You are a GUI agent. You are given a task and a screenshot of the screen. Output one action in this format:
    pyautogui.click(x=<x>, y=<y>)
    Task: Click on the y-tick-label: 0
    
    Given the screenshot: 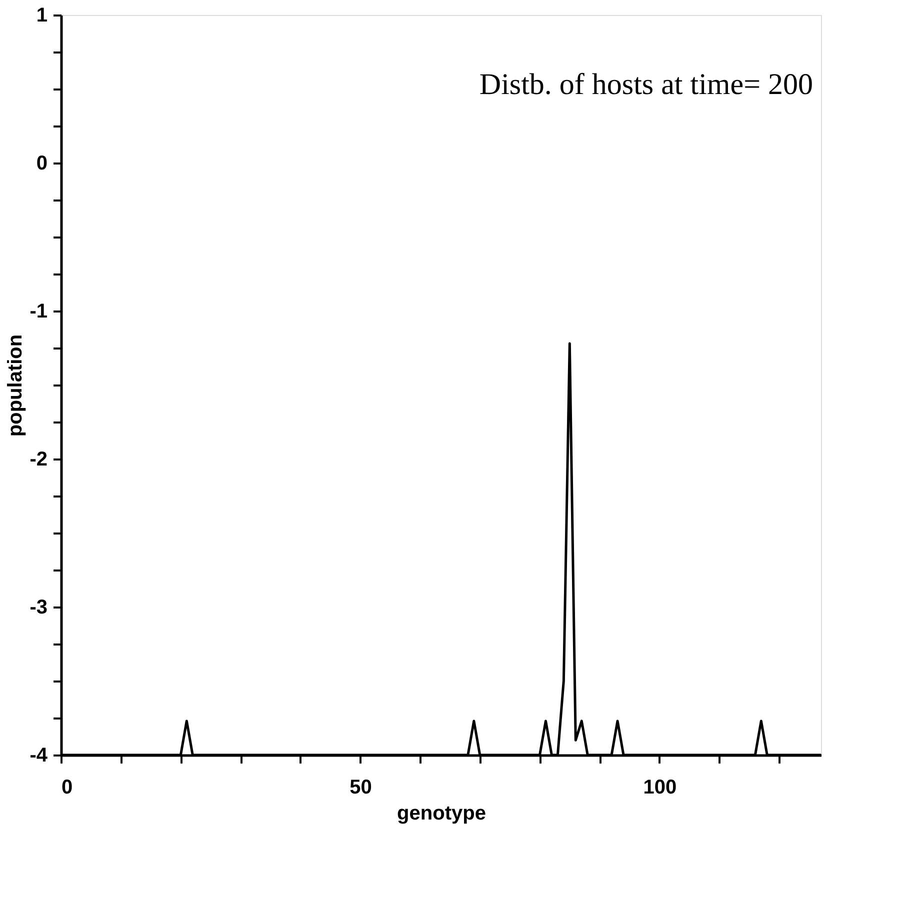 What is the action you would take?
    pyautogui.click(x=42, y=163)
    